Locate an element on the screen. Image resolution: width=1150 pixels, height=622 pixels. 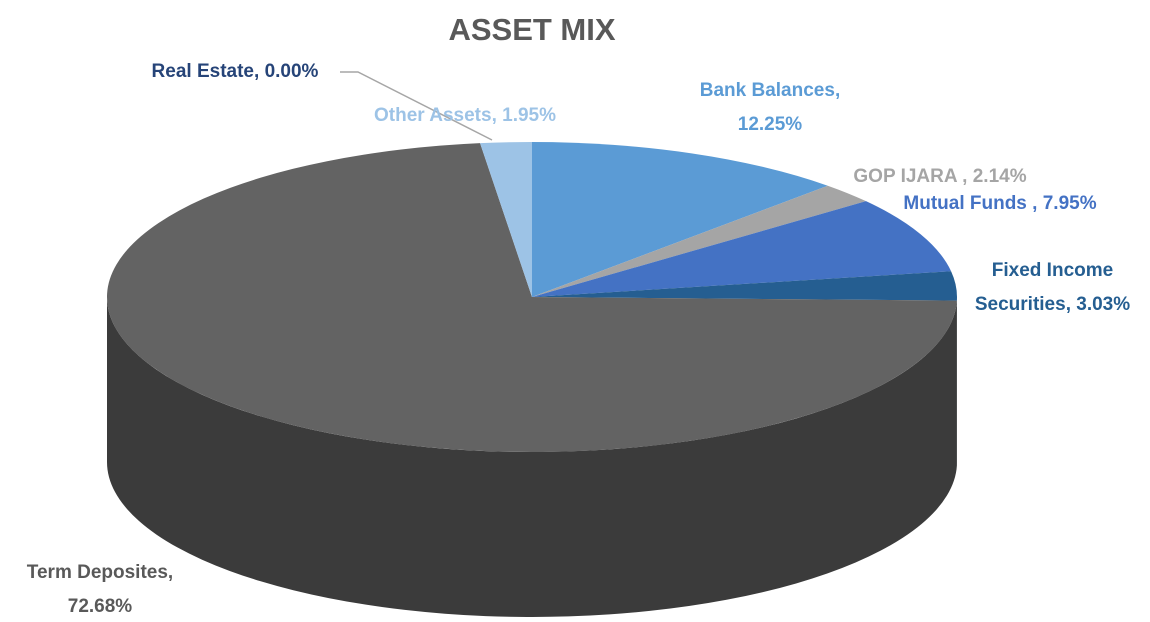
label-value: 3.03% is located at coordinates (1103, 304).